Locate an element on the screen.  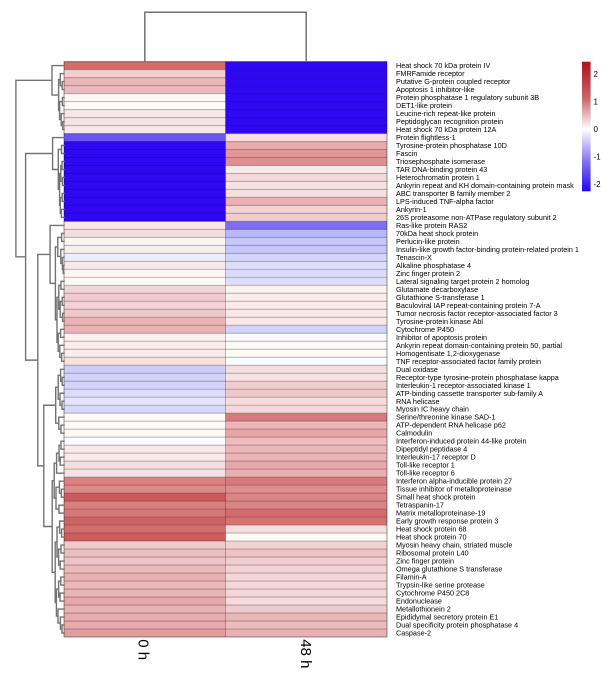
svg-text: -1 is located at coordinates (598, 157).